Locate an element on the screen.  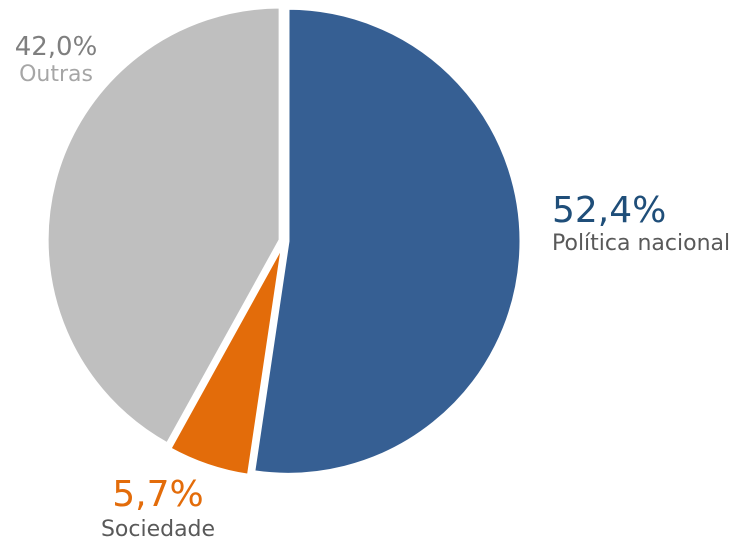
outras-name: Outras is located at coordinates (56, 74).